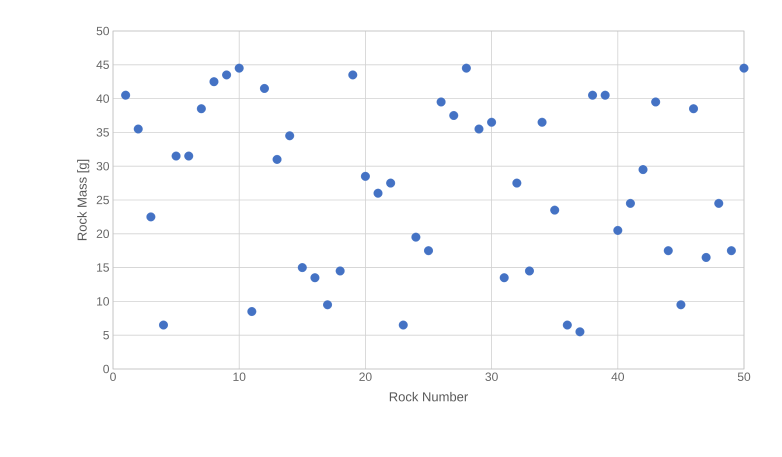 The image size is (782, 457). I want to click on y-tick-label: 15, so click(103, 267).